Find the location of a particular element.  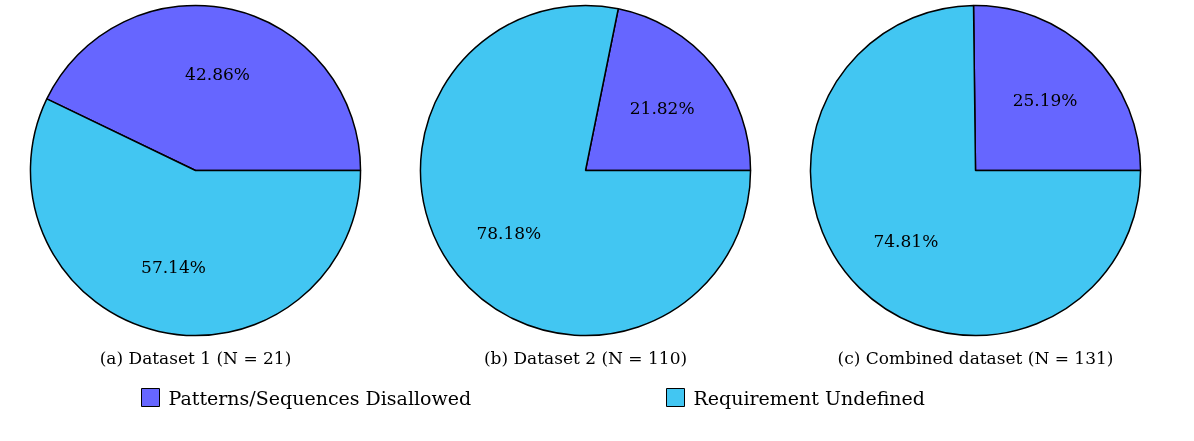

data-label: 78.18% is located at coordinates (509, 233).